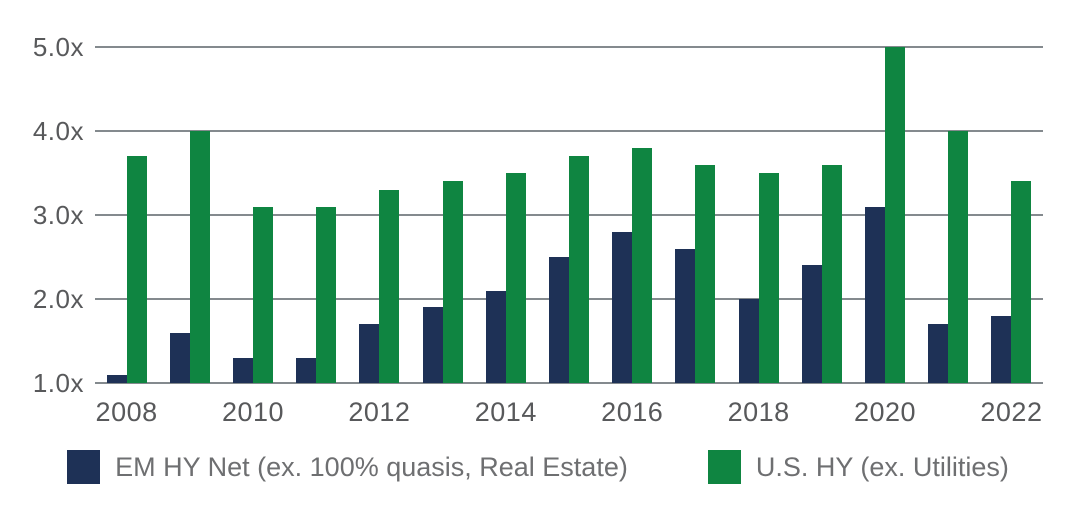 This screenshot has width=1076, height=524. I want to click on year-group-2010: 2010, so click(252, 237).